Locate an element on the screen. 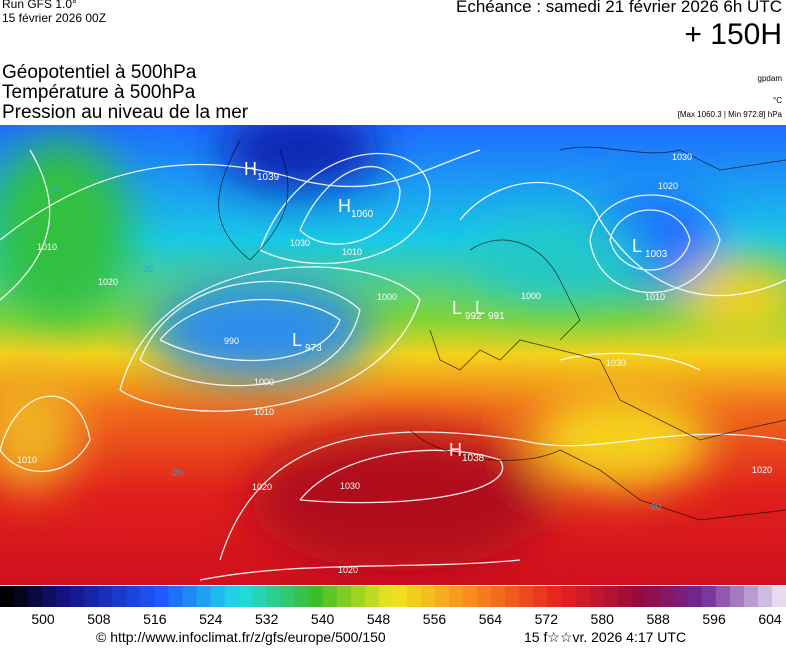 Image resolution: width=786 pixels, height=648 pixels. pressure-center-value: 1003 is located at coordinates (656, 254).